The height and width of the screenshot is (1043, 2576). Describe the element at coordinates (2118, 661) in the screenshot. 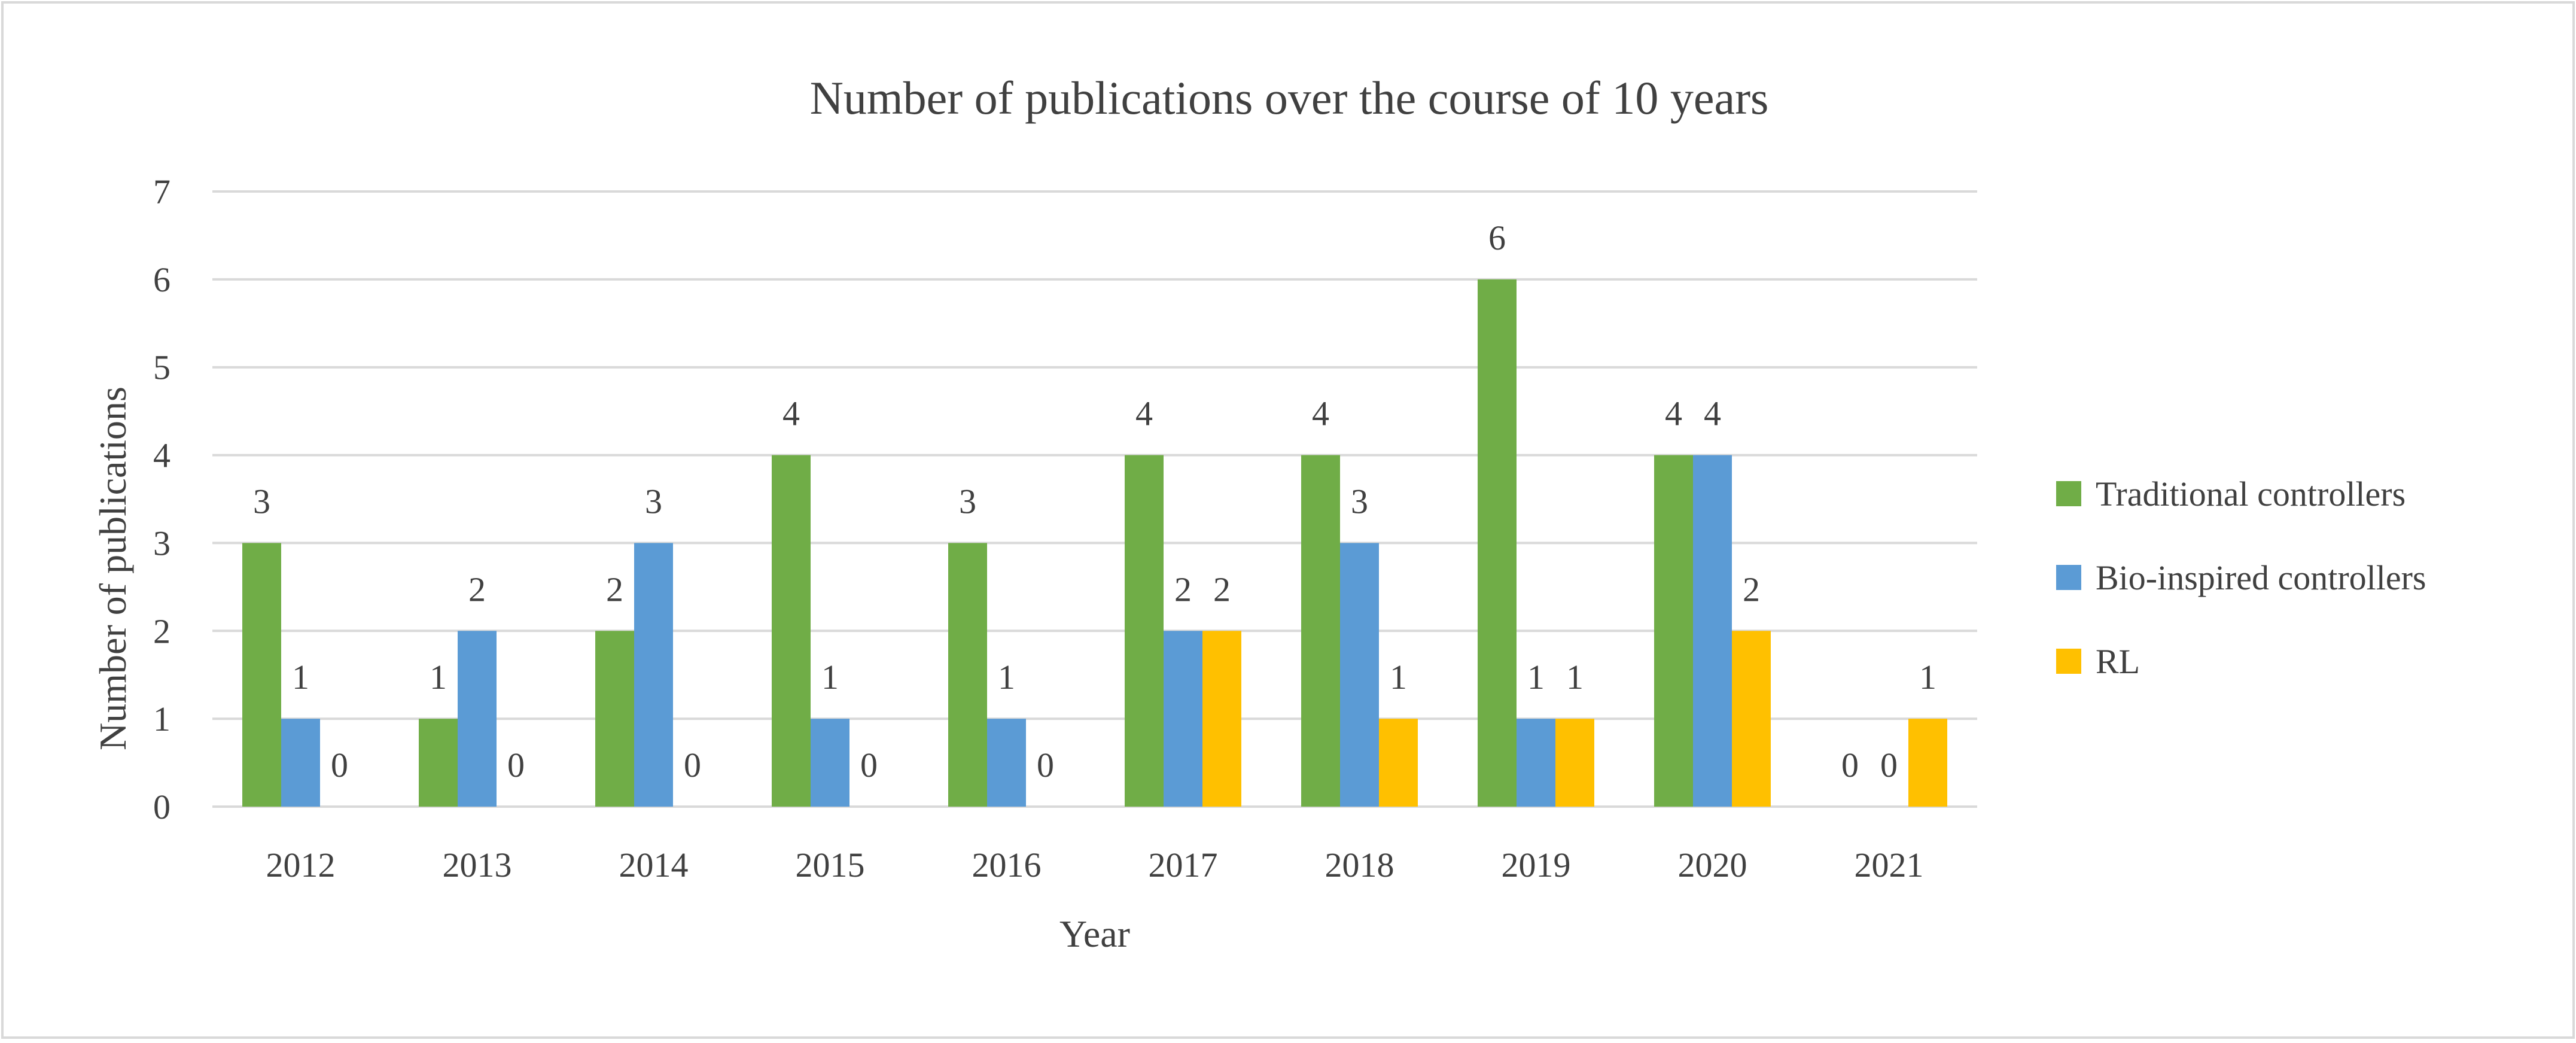

I see `legend-label: RL` at that location.